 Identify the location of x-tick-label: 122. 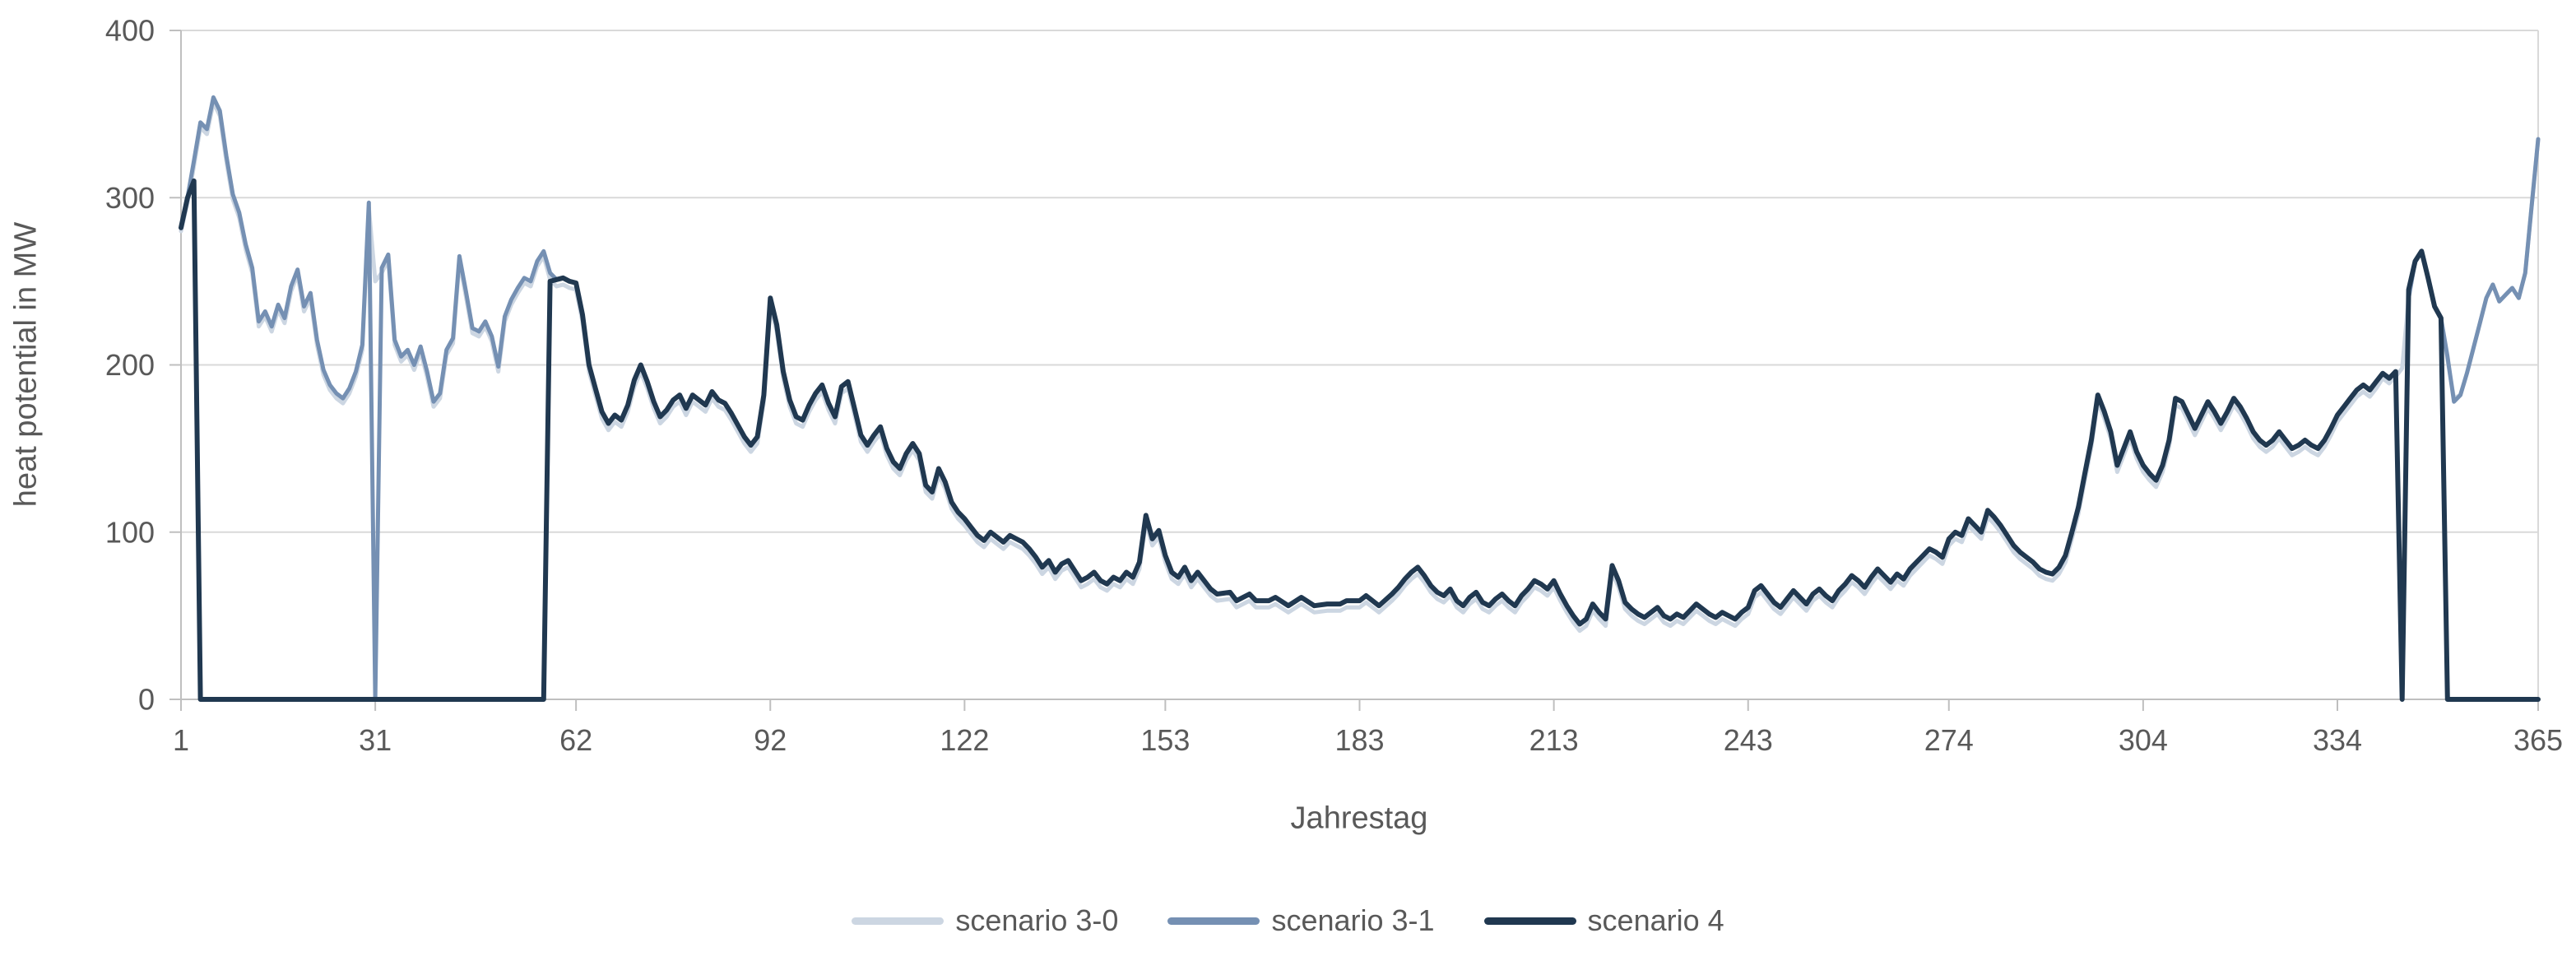
(965, 740).